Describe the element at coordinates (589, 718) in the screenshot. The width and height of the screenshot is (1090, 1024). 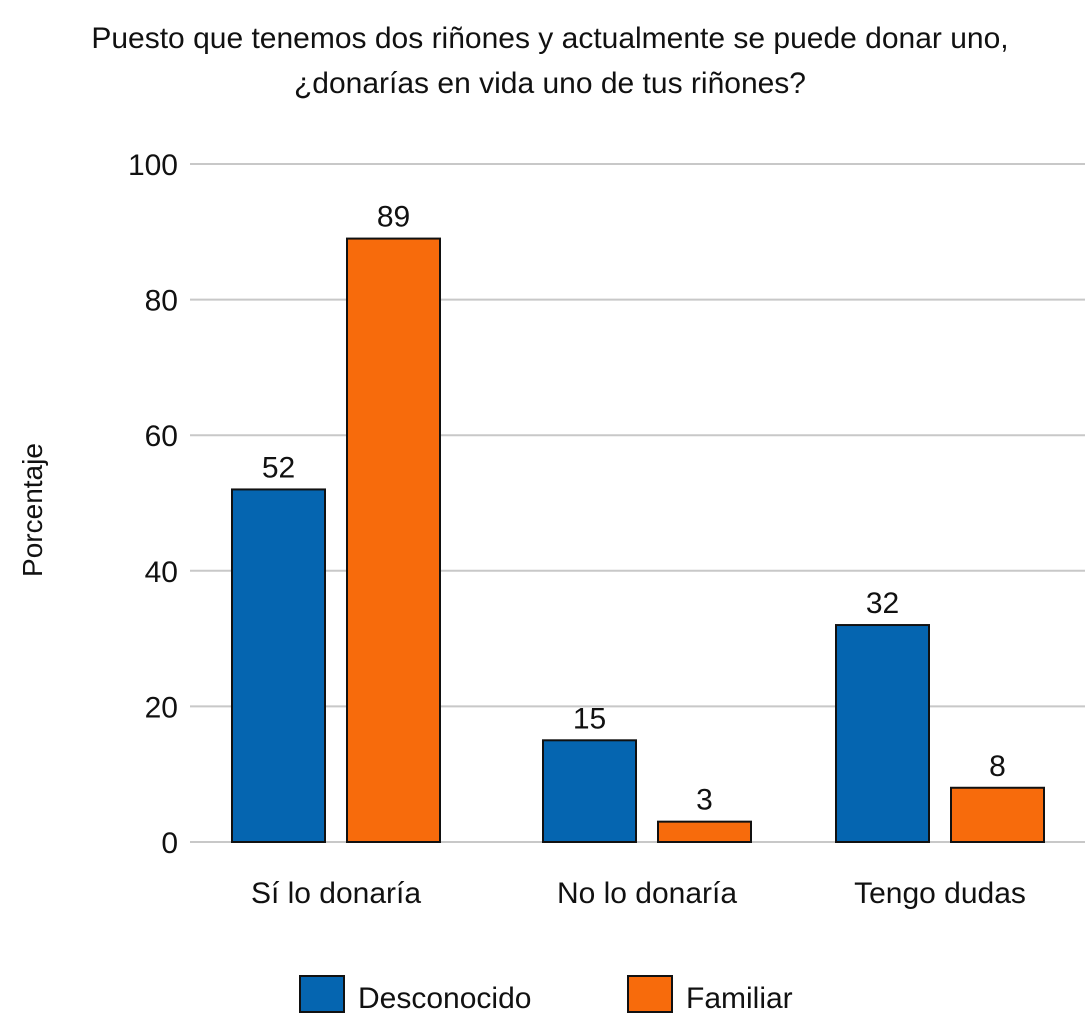
I see `data-label: 15` at that location.